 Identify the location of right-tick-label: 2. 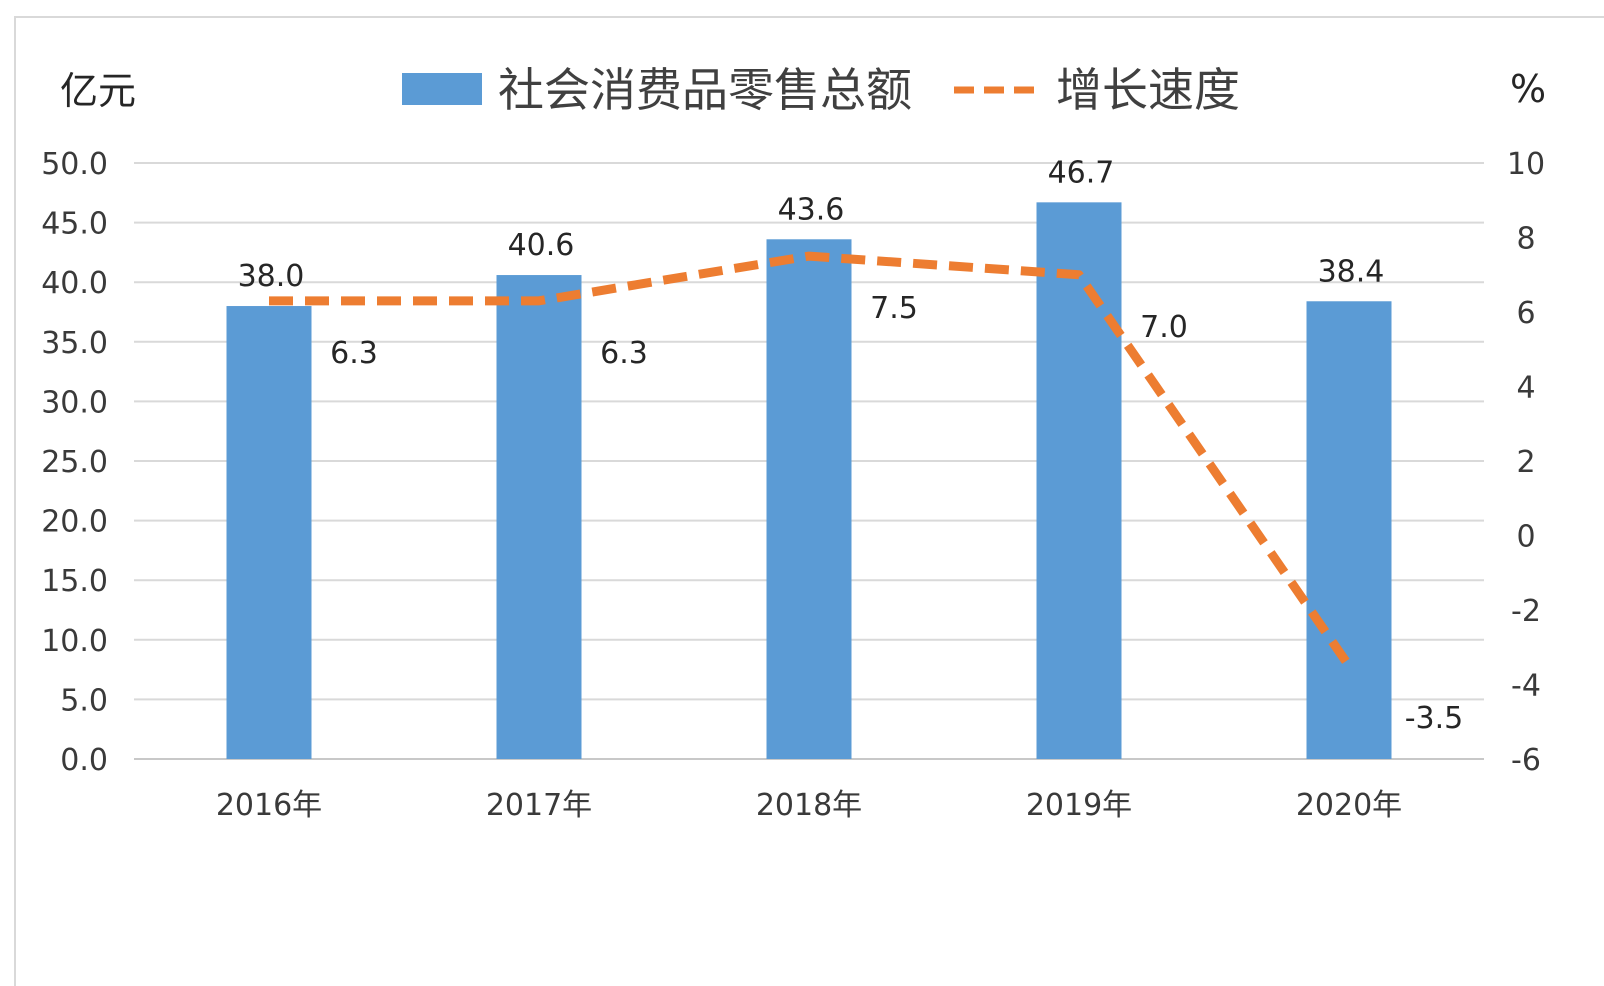
(1525, 462).